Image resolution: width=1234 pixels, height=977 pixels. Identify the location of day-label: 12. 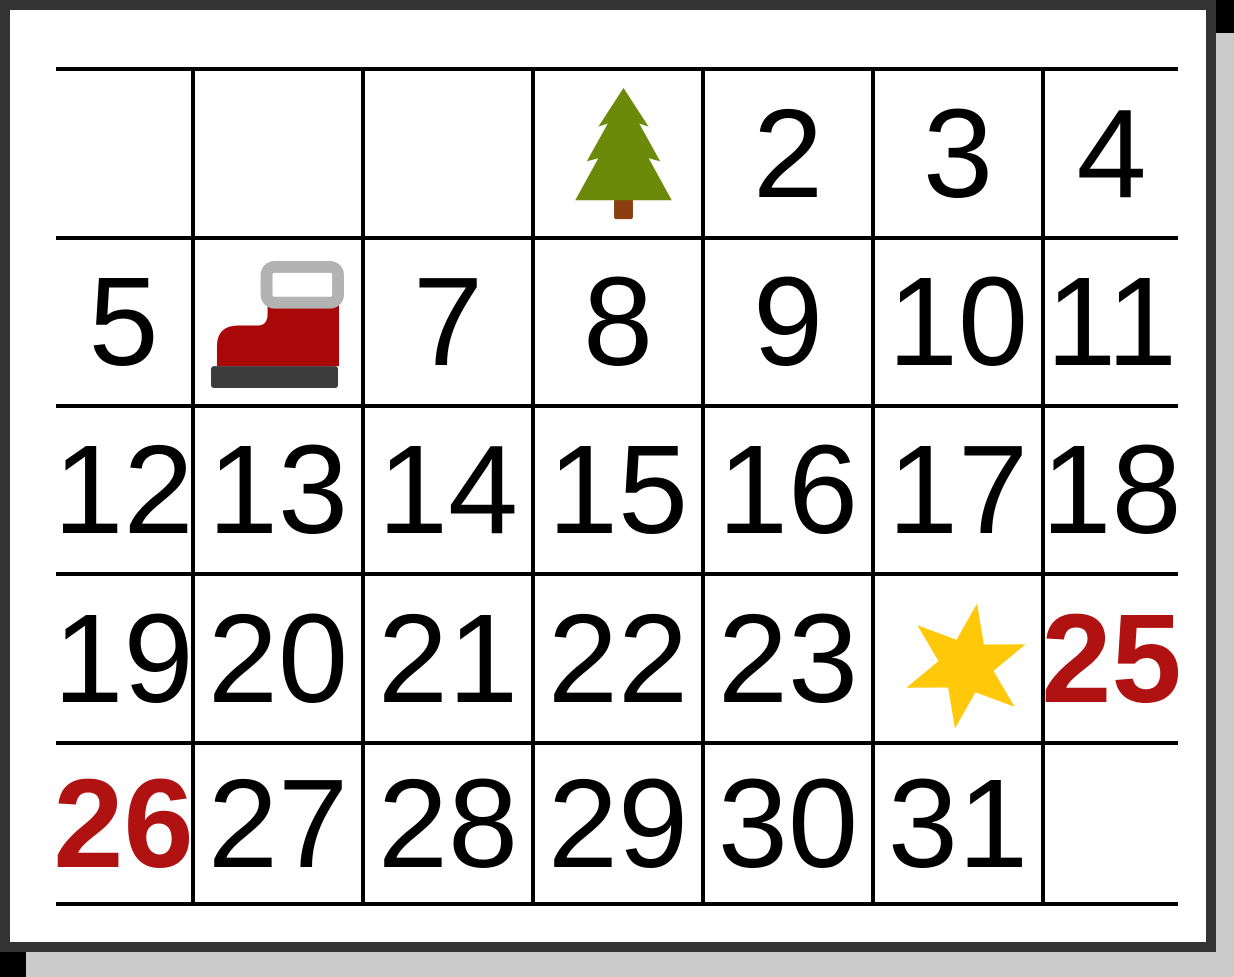
(123, 489).